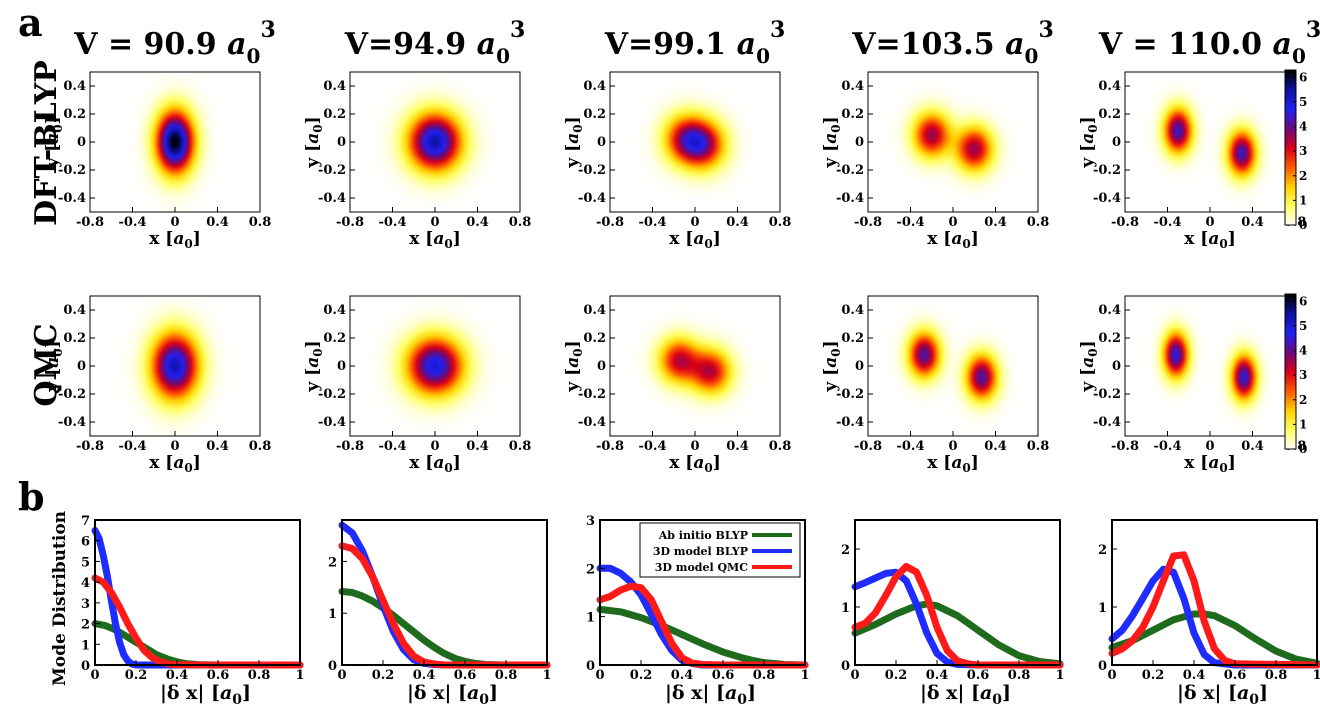  Describe the element at coordinates (46, 364) in the screenshot. I see `row-label-qmc: QMC` at that location.